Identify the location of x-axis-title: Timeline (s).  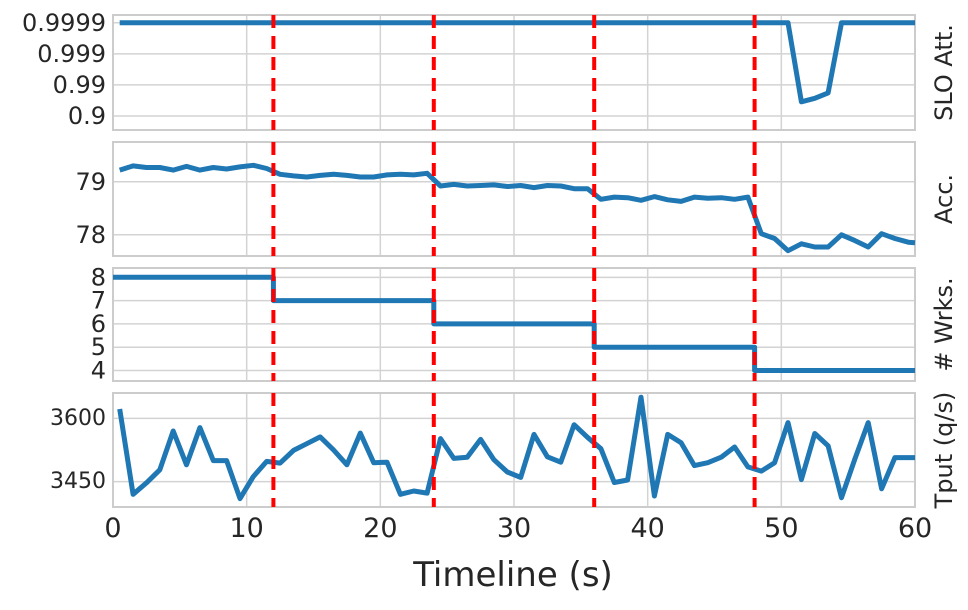
(512, 575).